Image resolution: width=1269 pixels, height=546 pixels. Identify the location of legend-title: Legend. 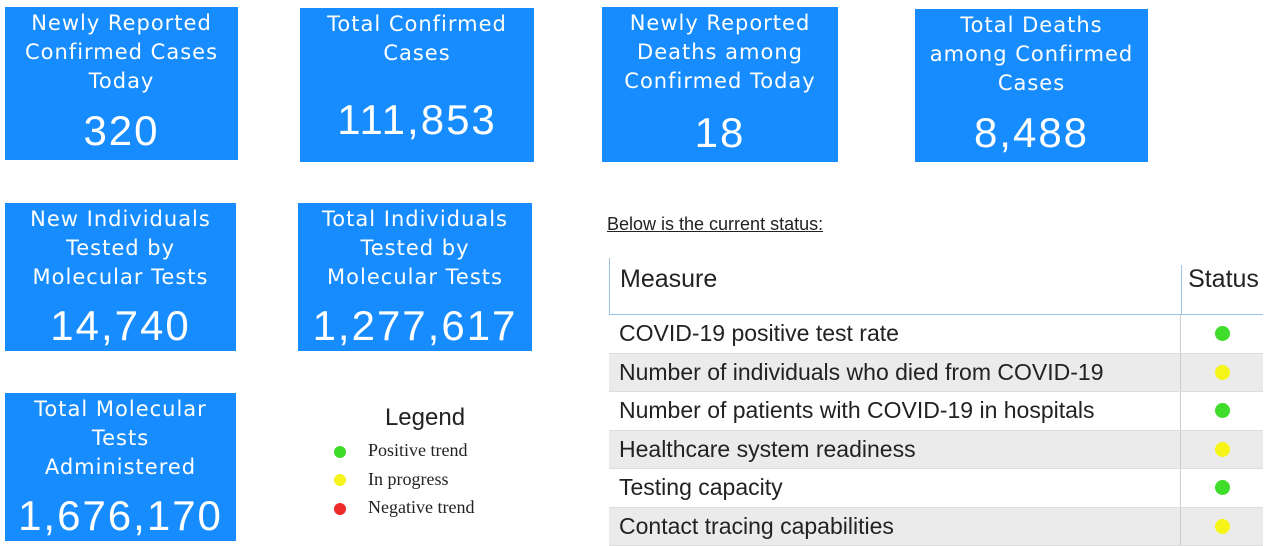
(425, 418).